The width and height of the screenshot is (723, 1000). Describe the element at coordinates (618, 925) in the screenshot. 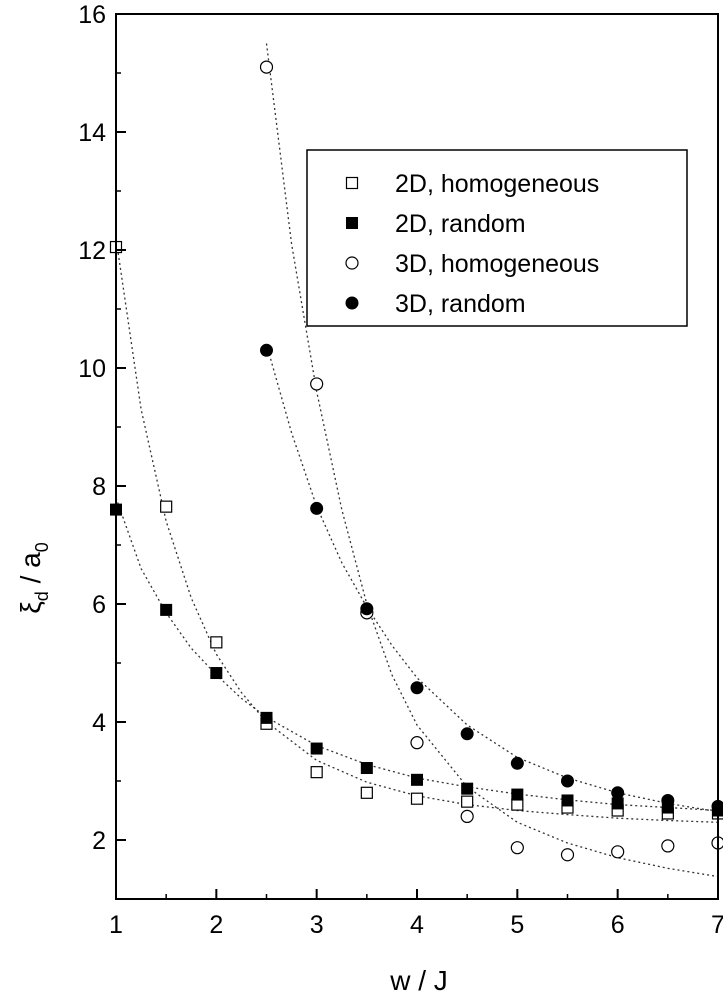

I see `x-tick-label: 6` at that location.